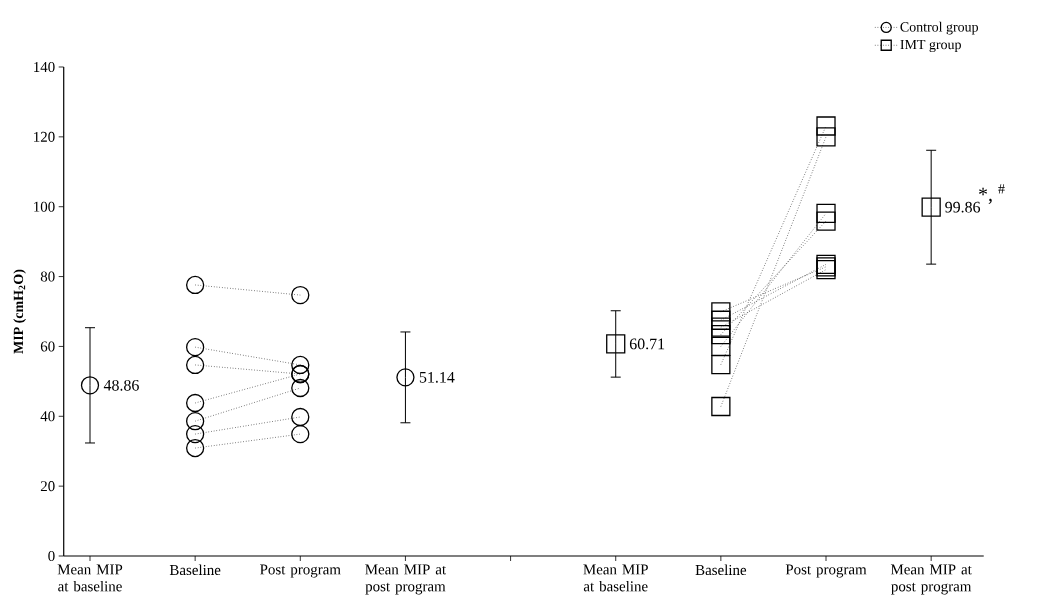 Image resolution: width=1046 pixels, height=606 pixels. I want to click on annotation: *, $^{#}$, so click(992, 194).